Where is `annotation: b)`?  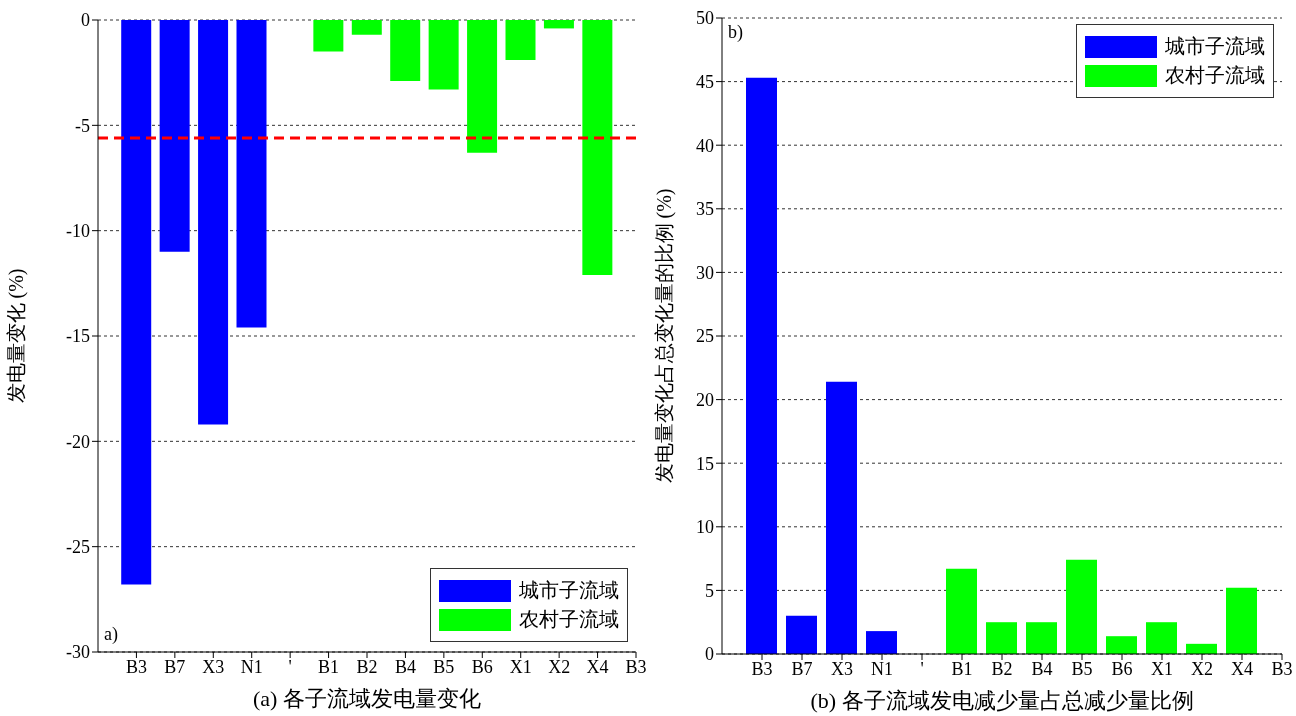 annotation: b) is located at coordinates (735, 32).